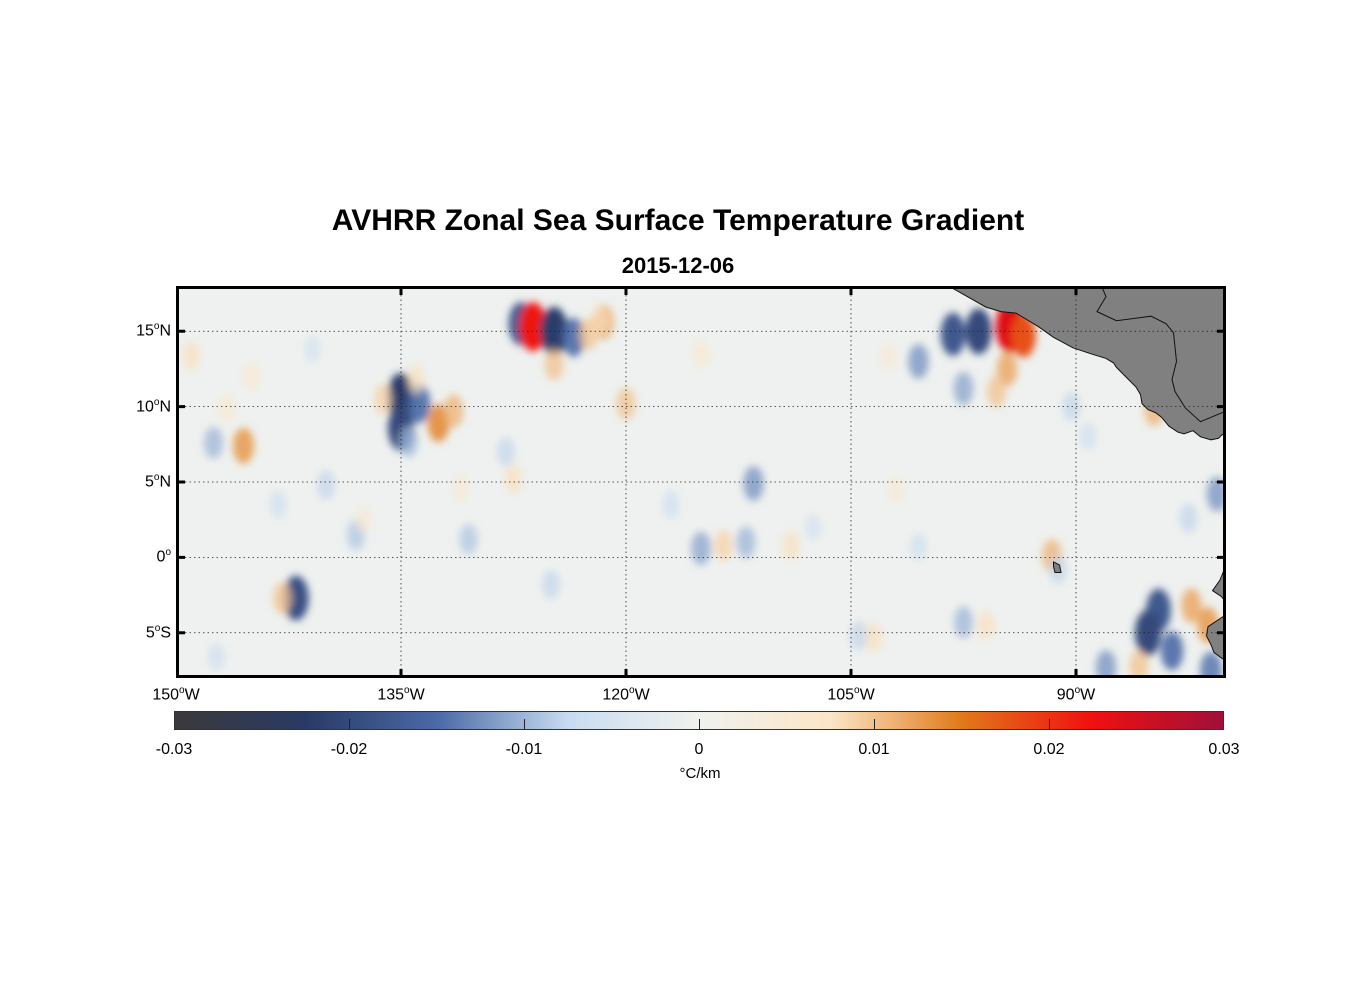  What do you see at coordinates (1057, 567) in the screenshot?
I see `island` at bounding box center [1057, 567].